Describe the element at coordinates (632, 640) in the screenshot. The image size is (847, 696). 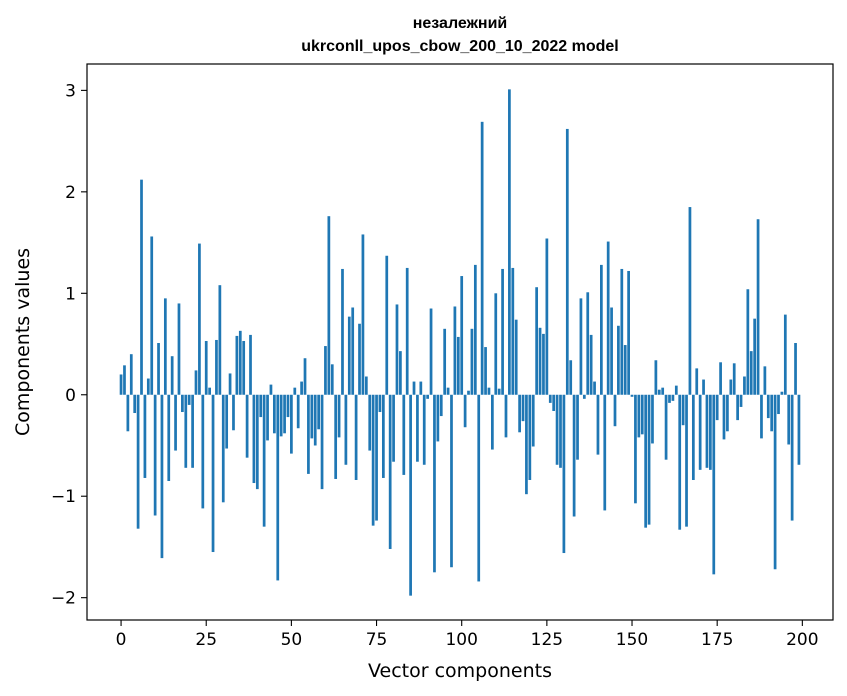
I see `x-tick-label: 150` at that location.